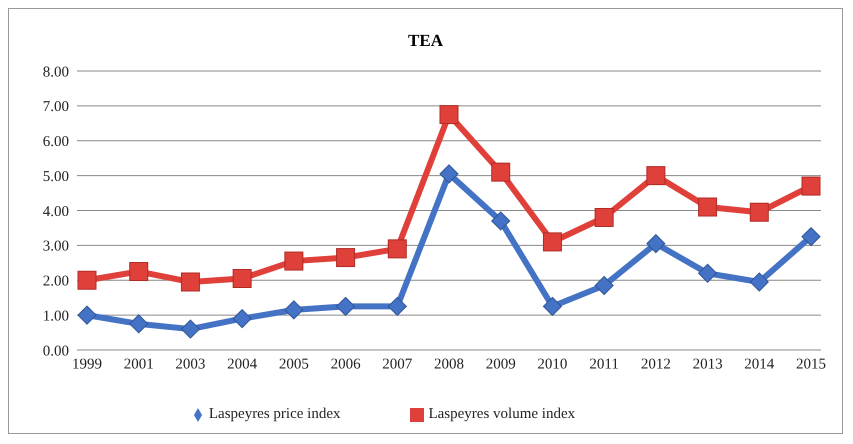  I want to click on x-tick-label: 2009, so click(501, 364).